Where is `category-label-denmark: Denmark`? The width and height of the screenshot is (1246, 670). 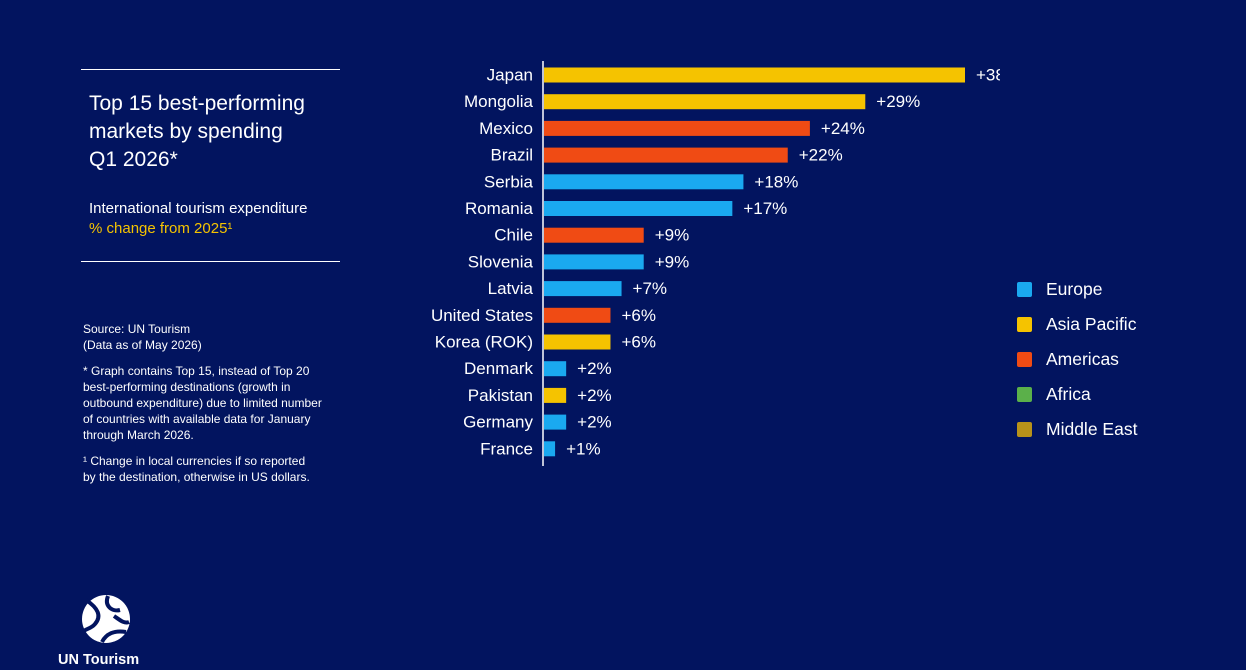
category-label-denmark: Denmark is located at coordinates (498, 368).